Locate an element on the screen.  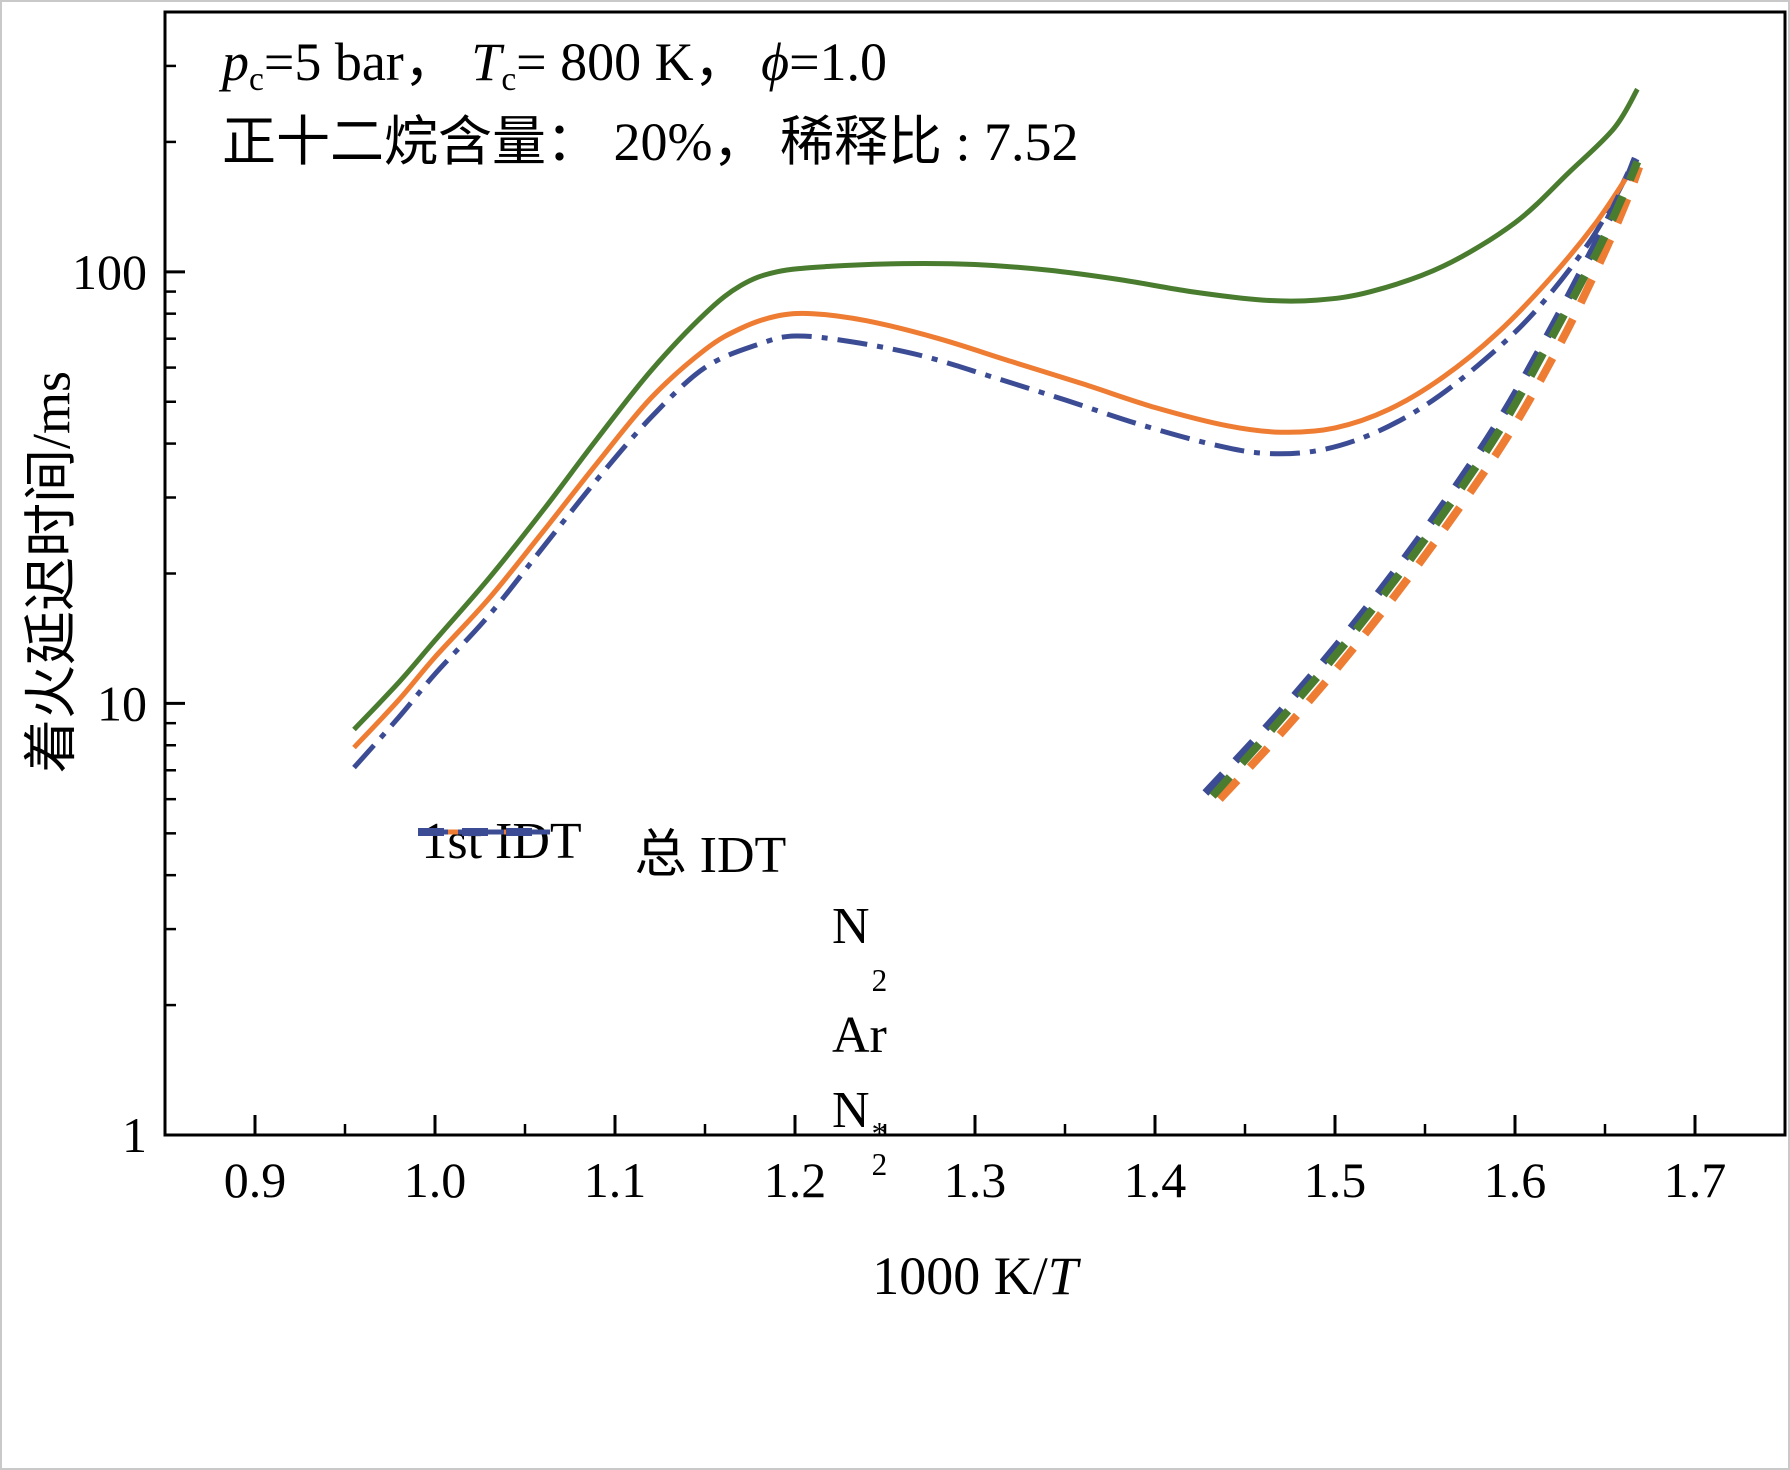
legend-label: N * 2 is located at coordinates (859, 1131).